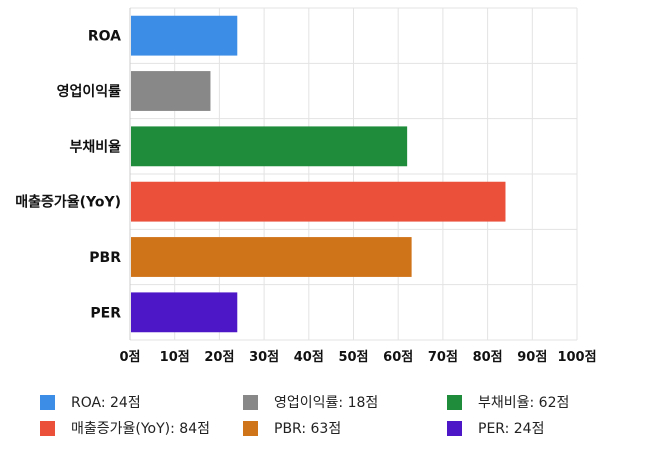 This screenshot has height=450, width=650. Describe the element at coordinates (219, 357) in the screenshot. I see `x-tick-label: 20점` at that location.